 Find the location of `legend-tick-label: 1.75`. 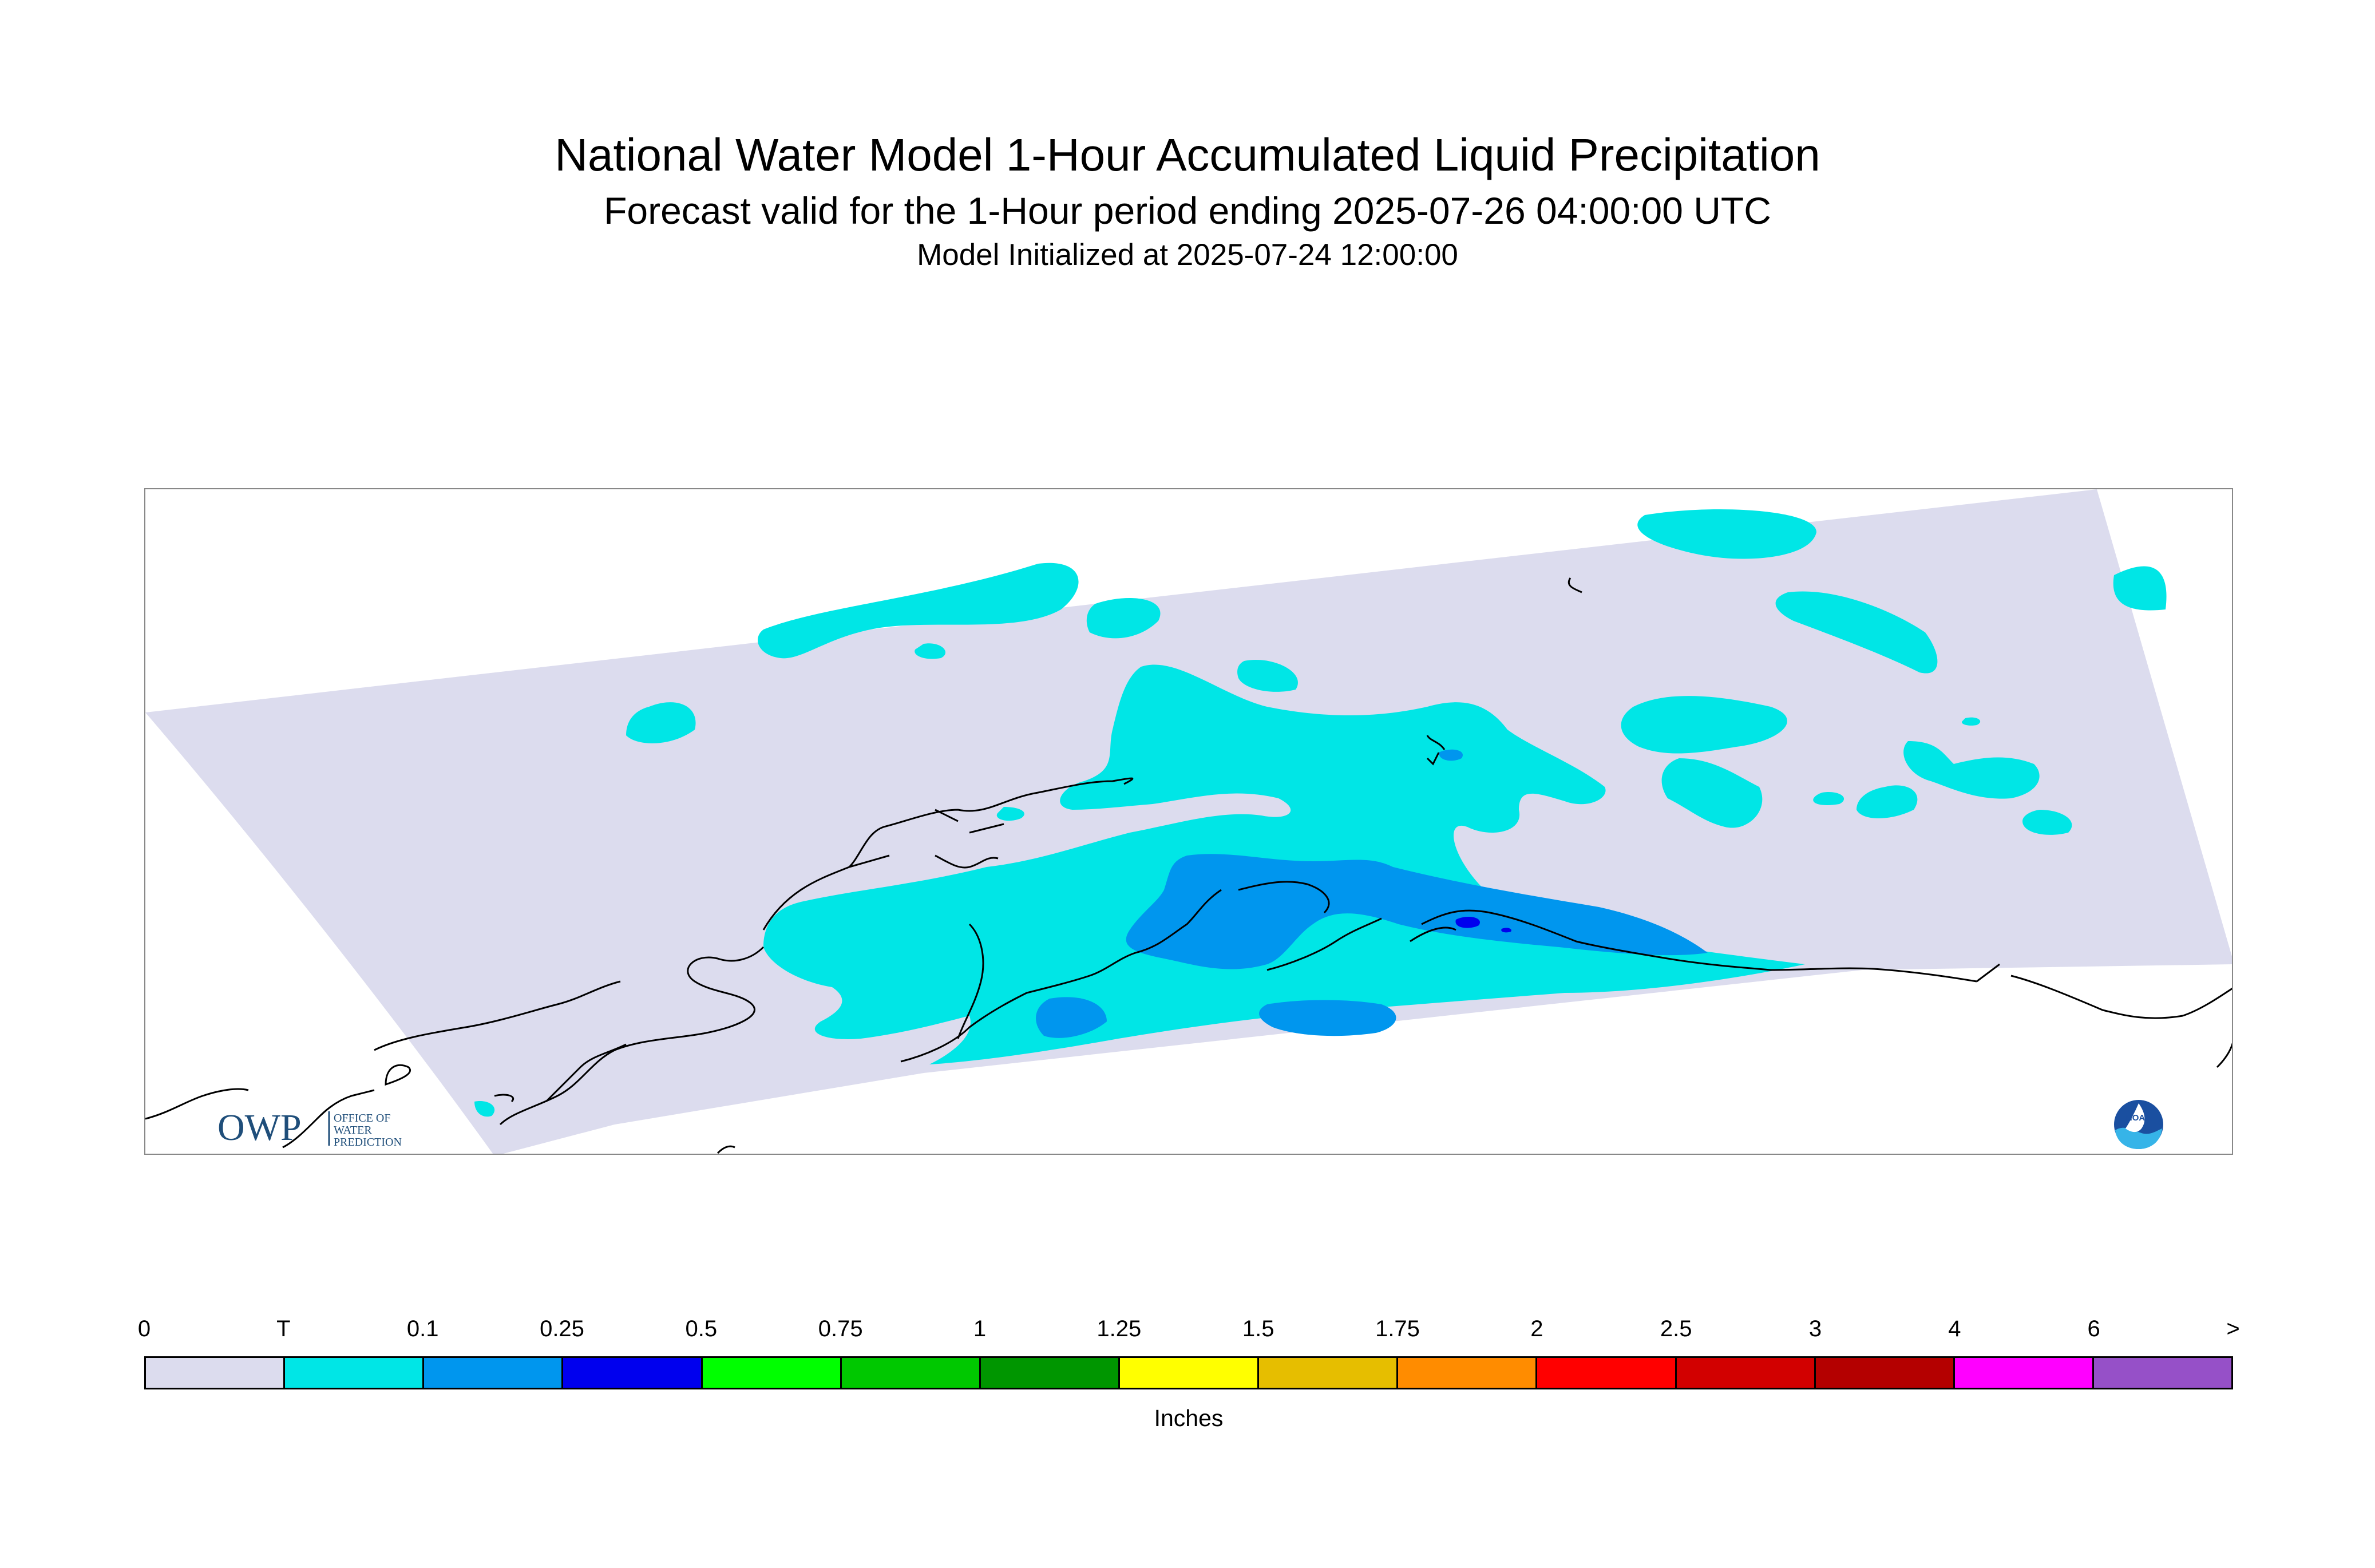

legend-tick-label: 1.75 is located at coordinates (1398, 1328).